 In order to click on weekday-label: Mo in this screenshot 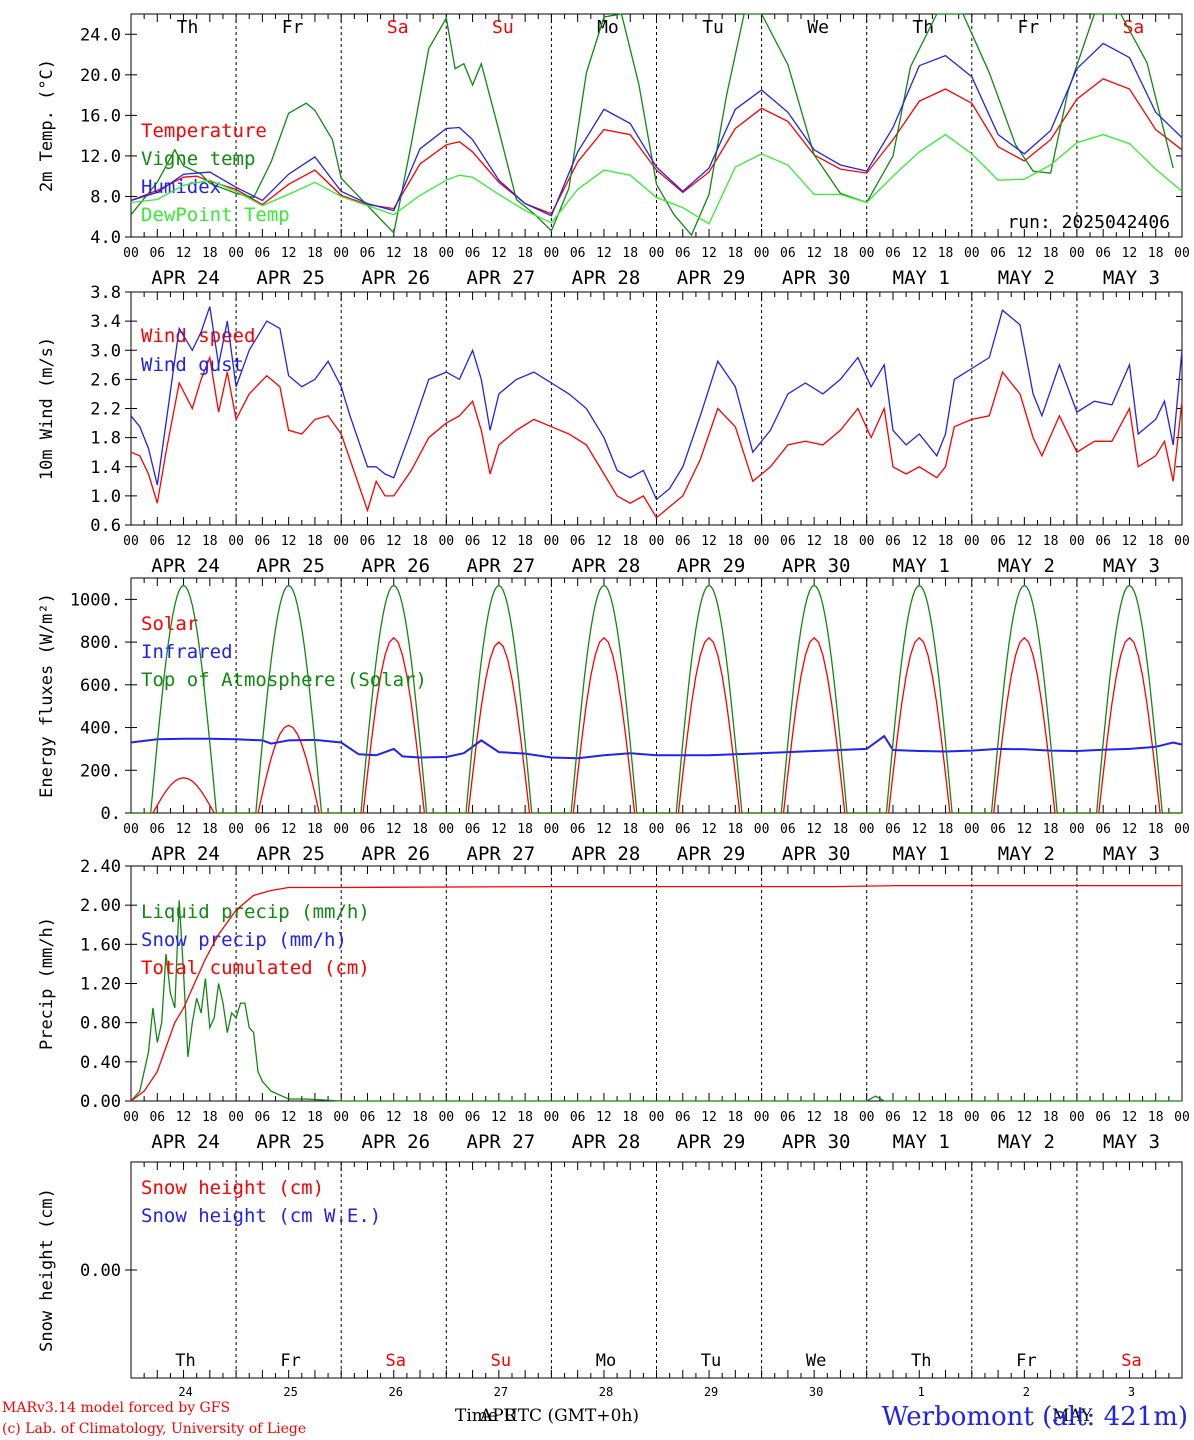, I will do `click(606, 1361)`.